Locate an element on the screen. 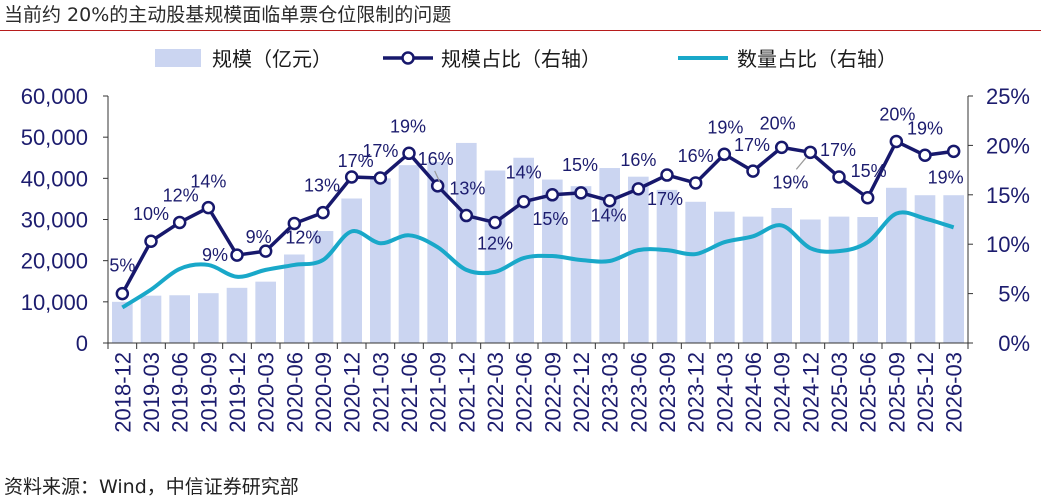 This screenshot has width=1041, height=502. legend-swatch-bar is located at coordinates (178, 58).